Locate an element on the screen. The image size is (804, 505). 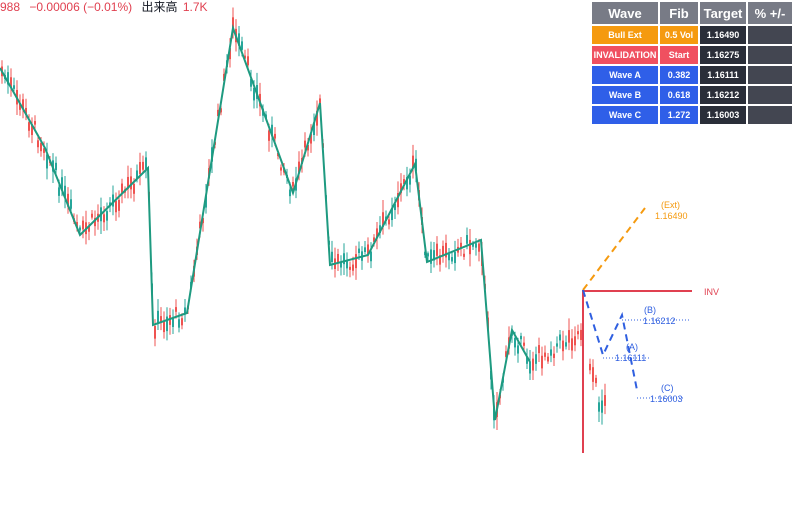
table-header: Wave Fib Target % +/- is located at coordinates (692, 13).